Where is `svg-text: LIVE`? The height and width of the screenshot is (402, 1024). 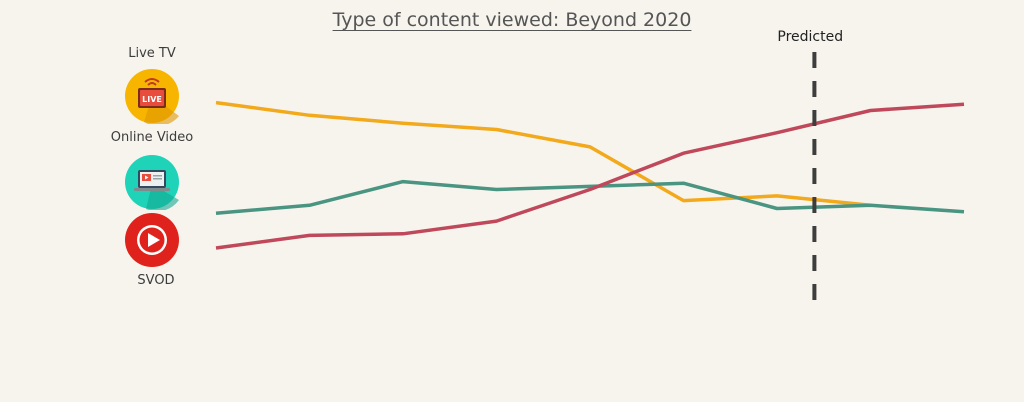 svg-text: LIVE is located at coordinates (152, 99).